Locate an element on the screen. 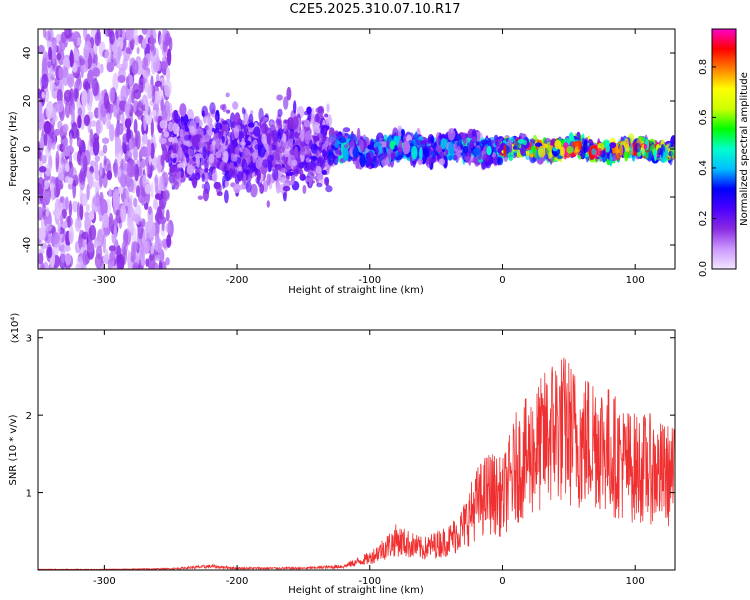 The image size is (750, 600). colorbar-gradient is located at coordinates (724, 149).